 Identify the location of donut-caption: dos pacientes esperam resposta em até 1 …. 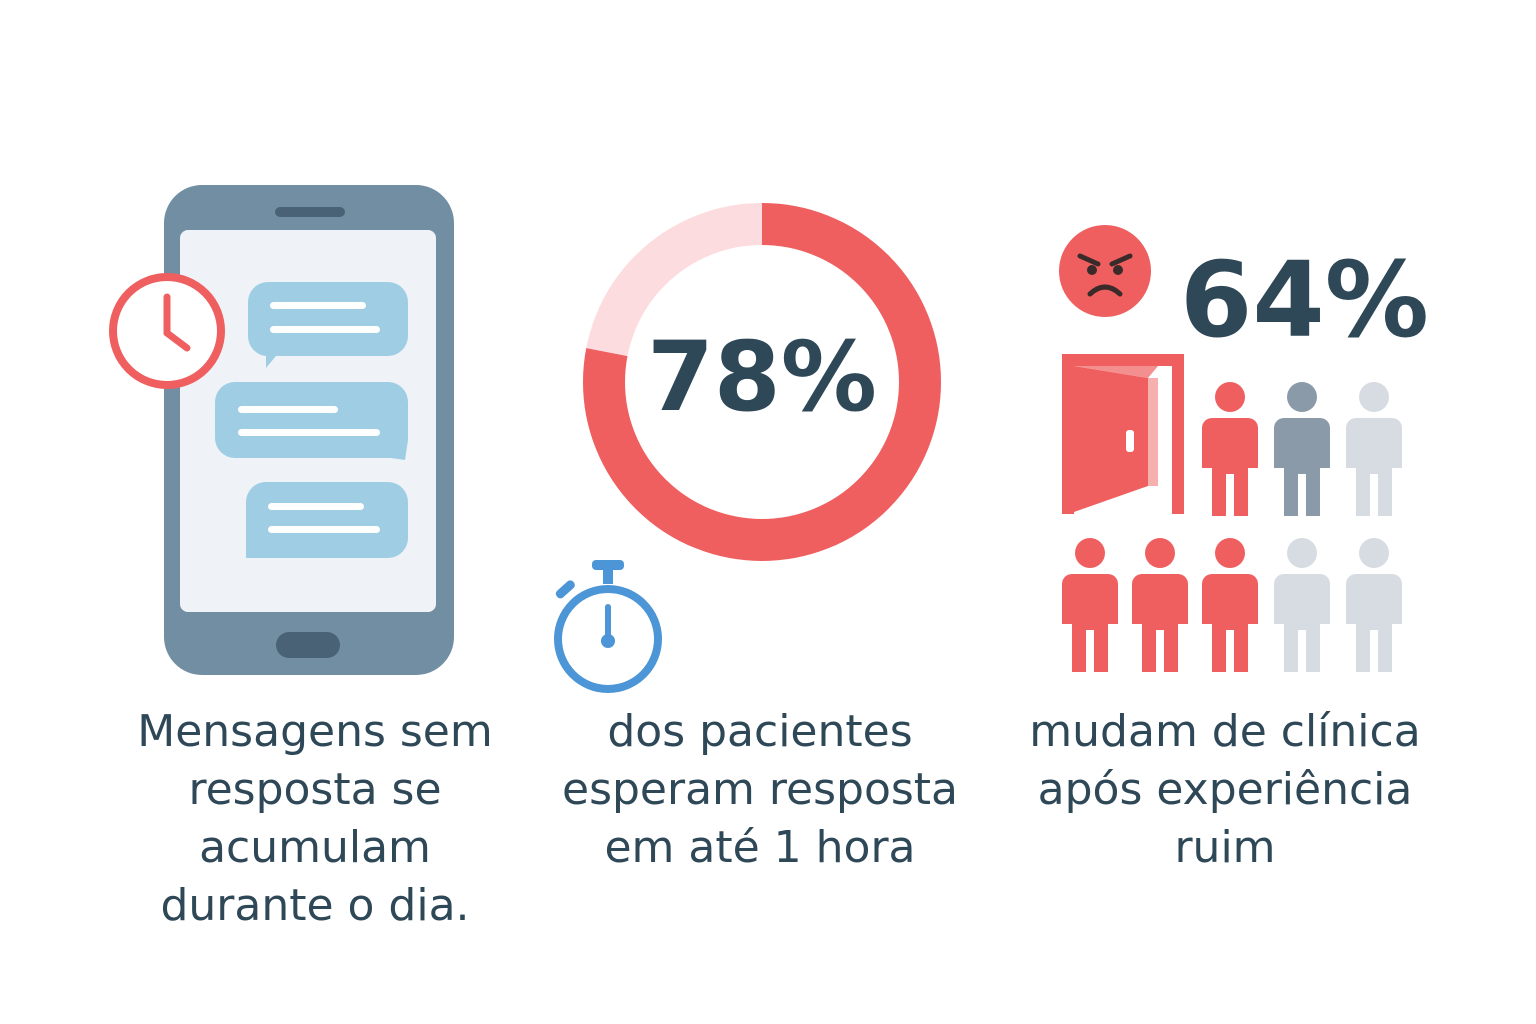
(760, 790).